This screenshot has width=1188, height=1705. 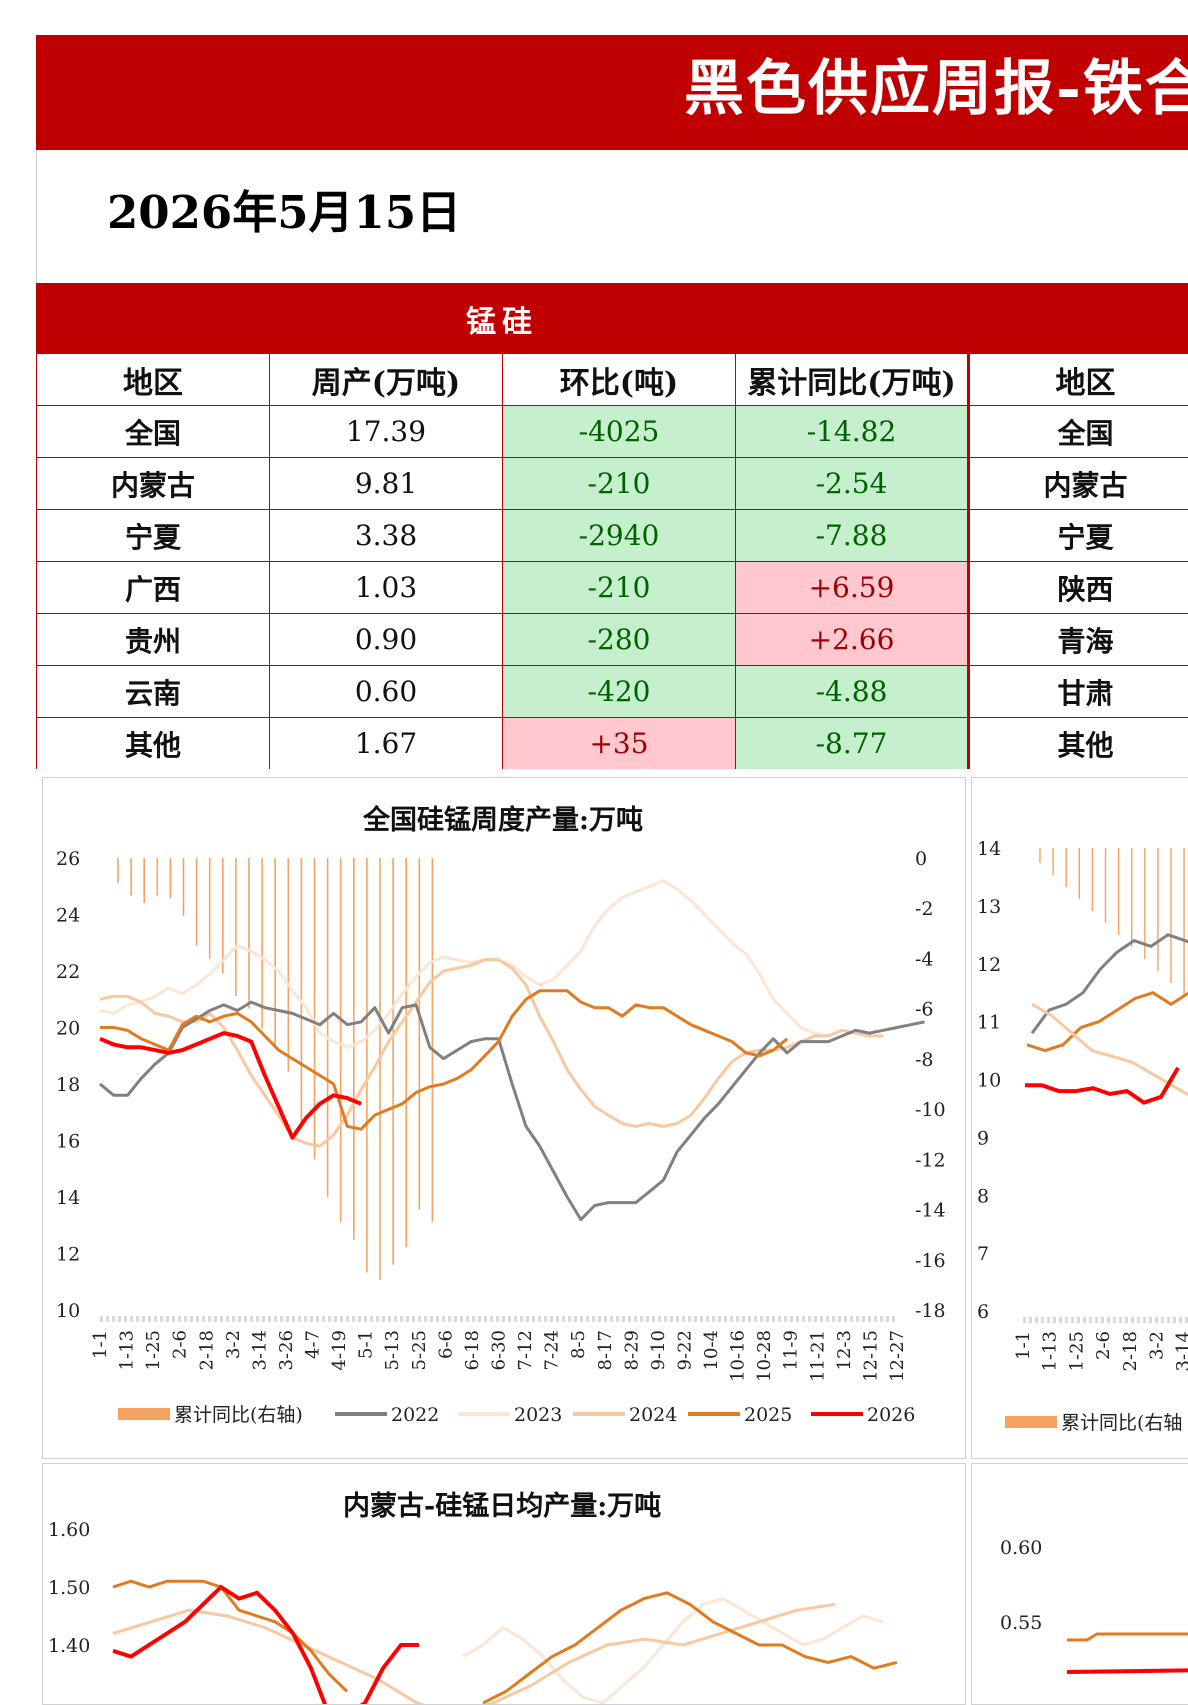 What do you see at coordinates (386, 692) in the screenshot?
I see `cell-weekly: 0.60` at bounding box center [386, 692].